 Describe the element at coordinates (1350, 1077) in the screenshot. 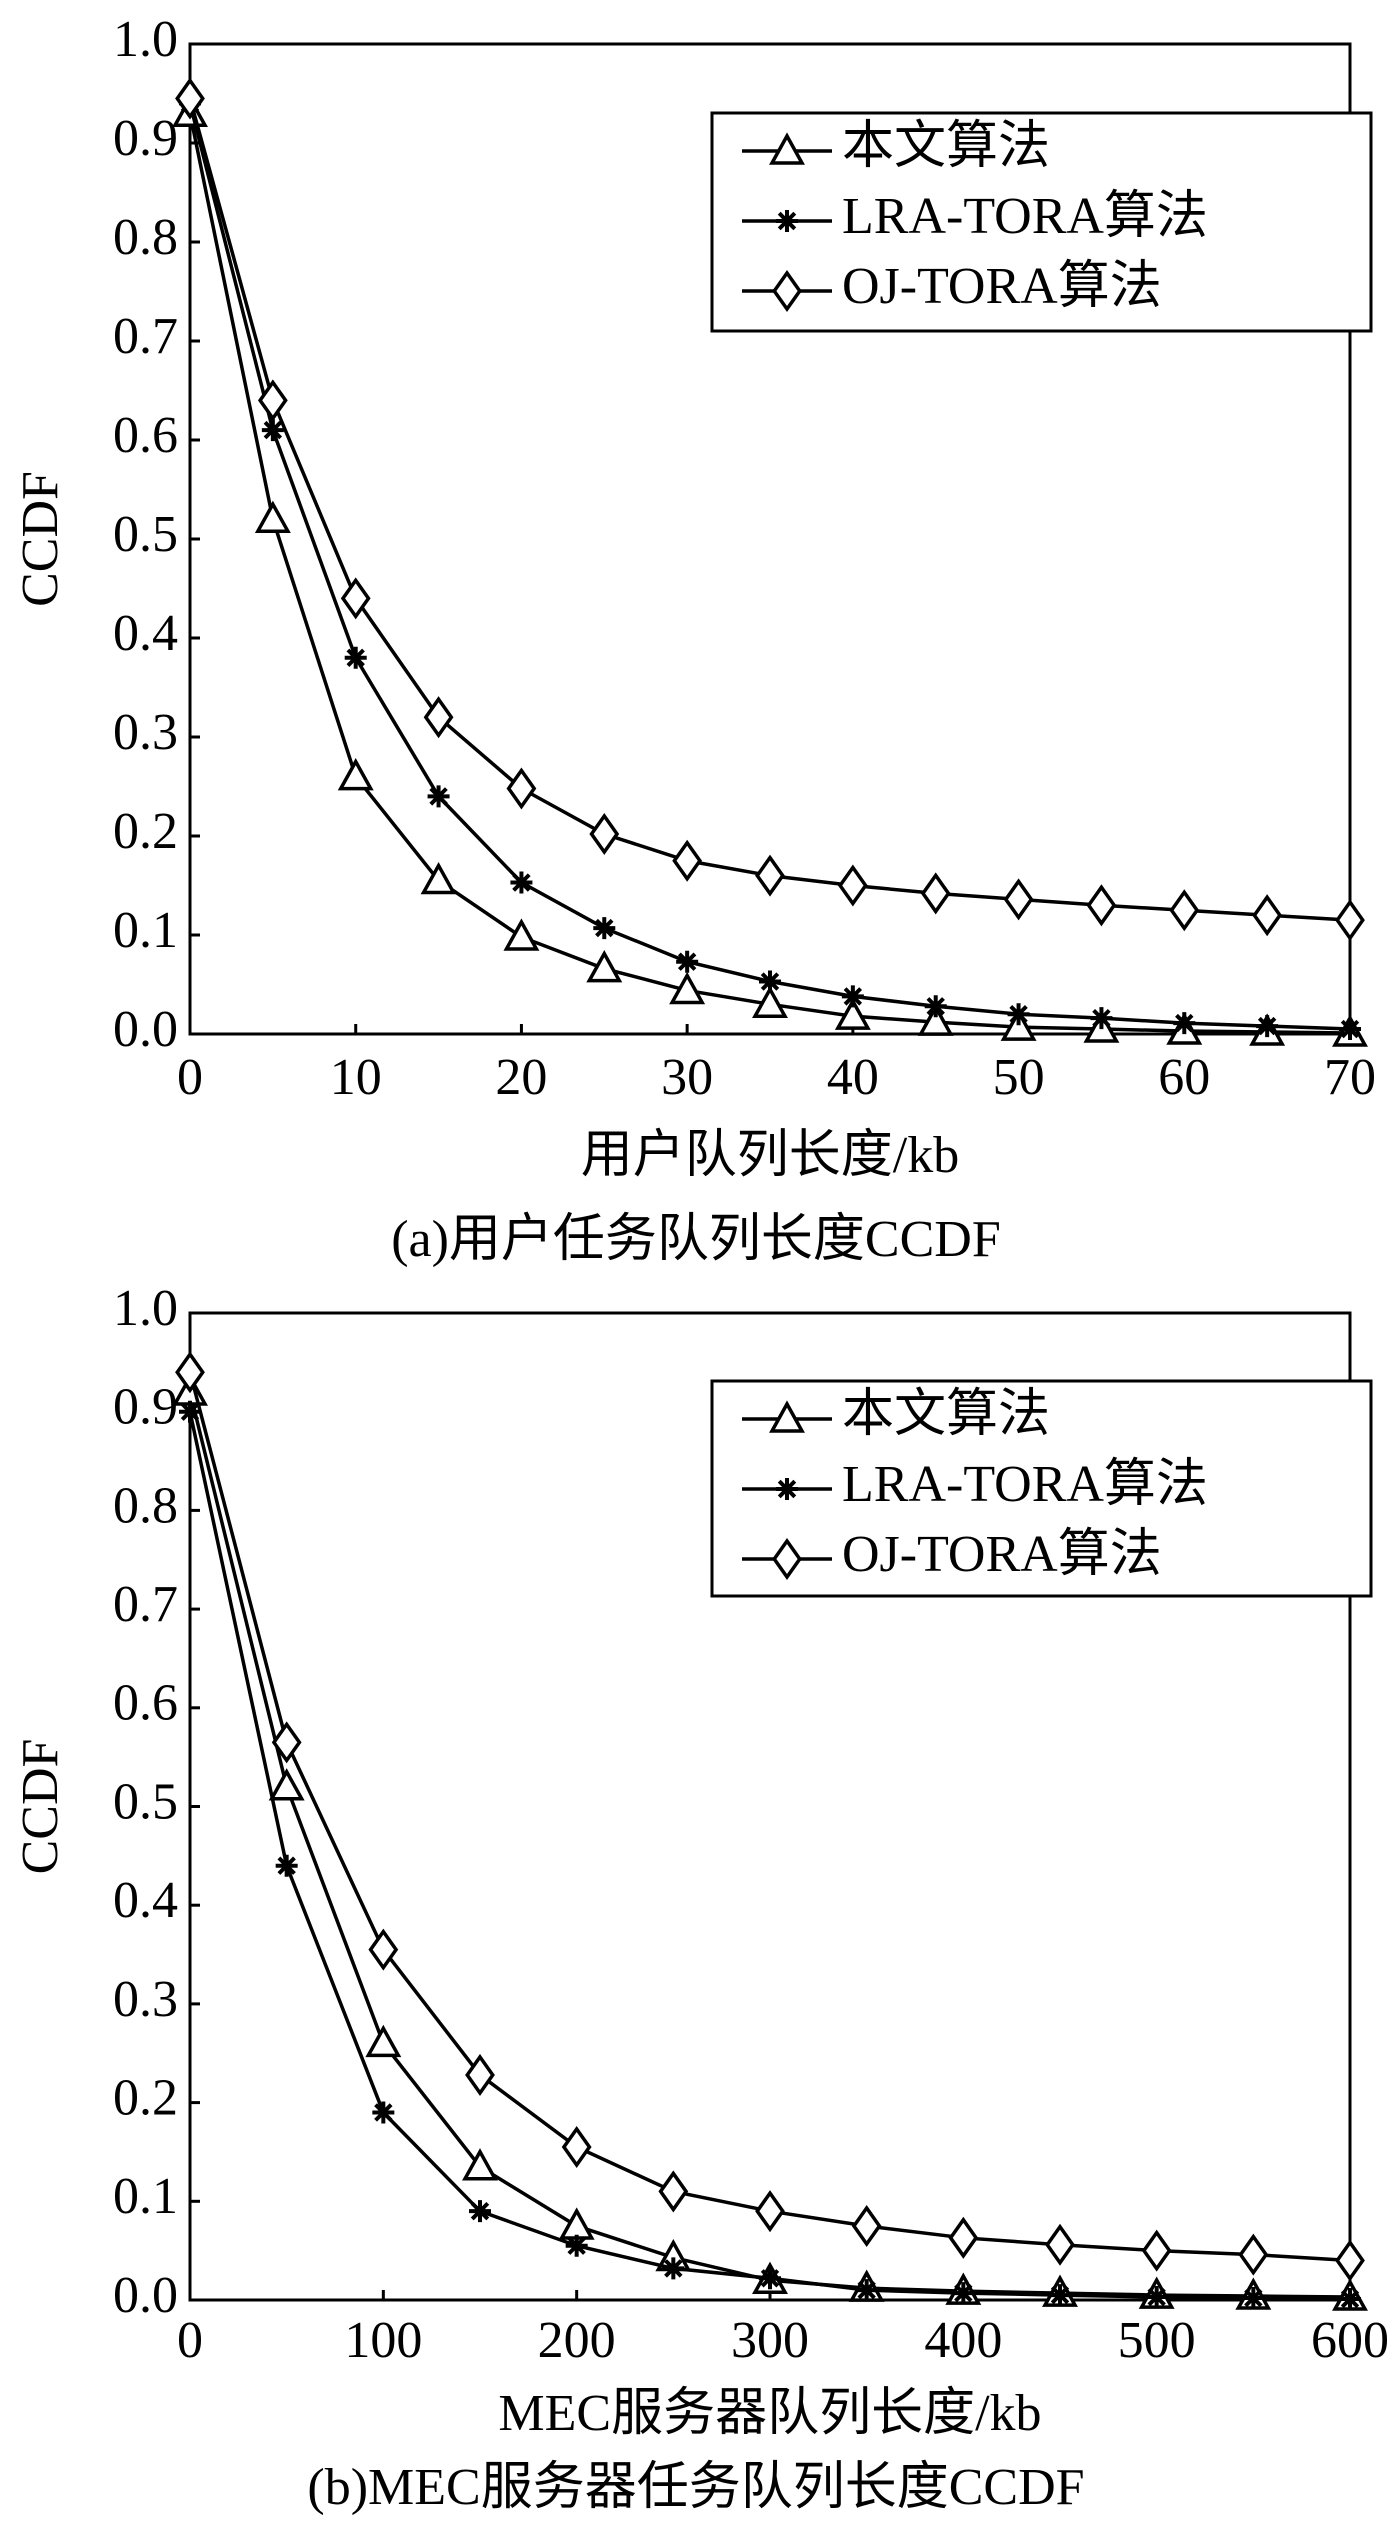

I see `x-tick-label: 70` at that location.